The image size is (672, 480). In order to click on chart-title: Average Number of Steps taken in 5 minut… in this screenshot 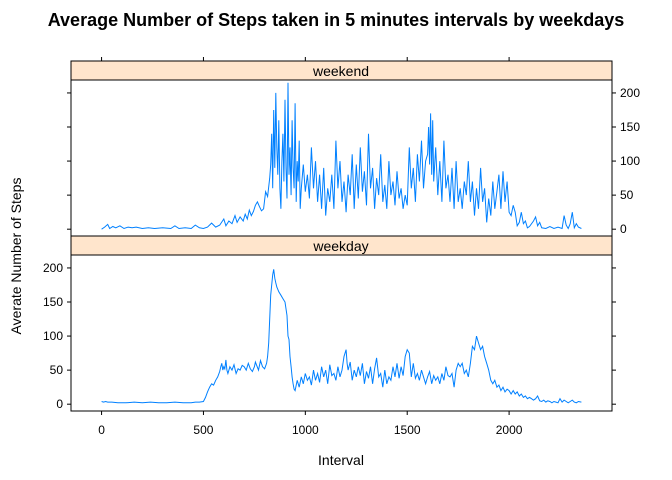, I will do `click(336, 20)`.